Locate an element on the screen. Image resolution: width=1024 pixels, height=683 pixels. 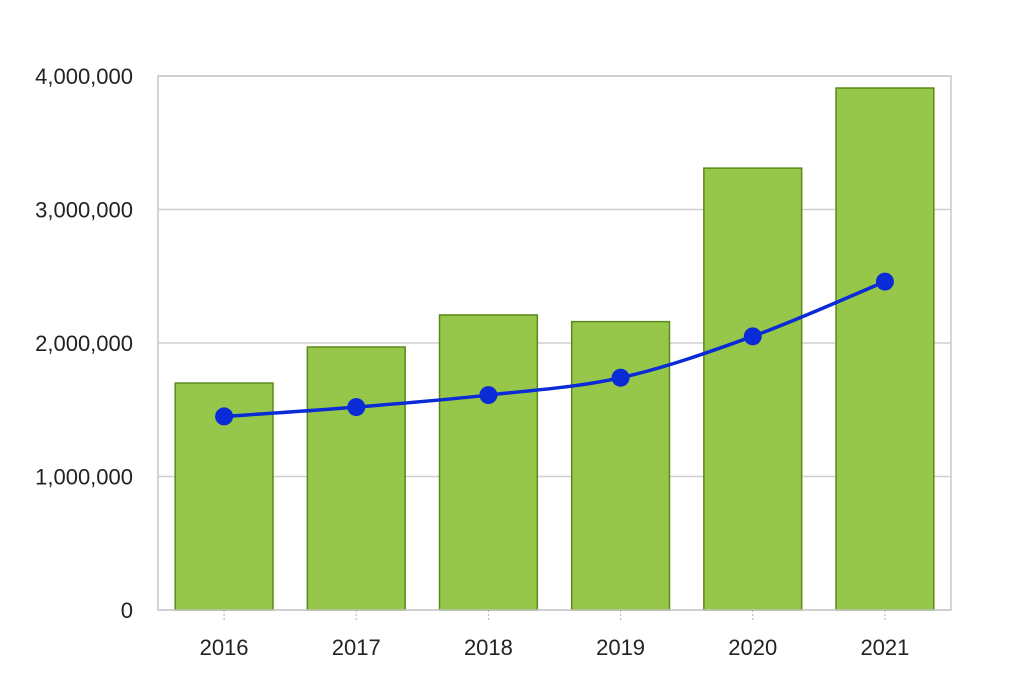
y-tick-label: 3,000,000 is located at coordinates (84, 210).